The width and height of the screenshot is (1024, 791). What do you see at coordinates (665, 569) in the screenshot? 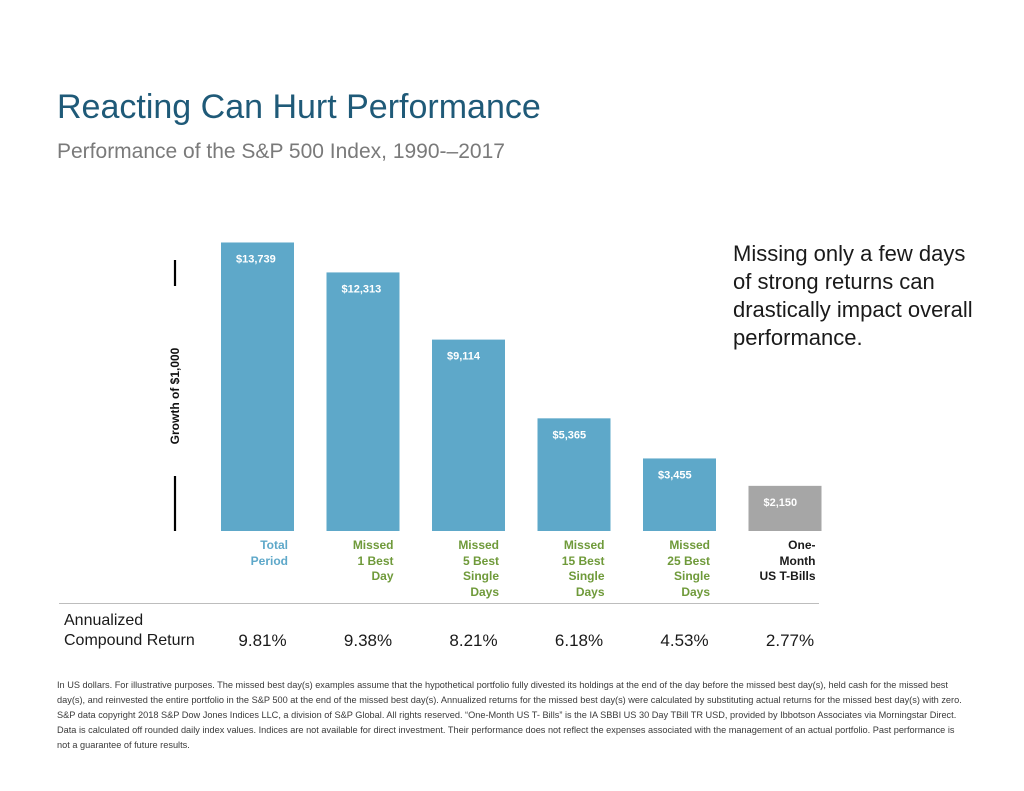
I see `category-label-4: Missed 25 Best Single Days` at bounding box center [665, 569].